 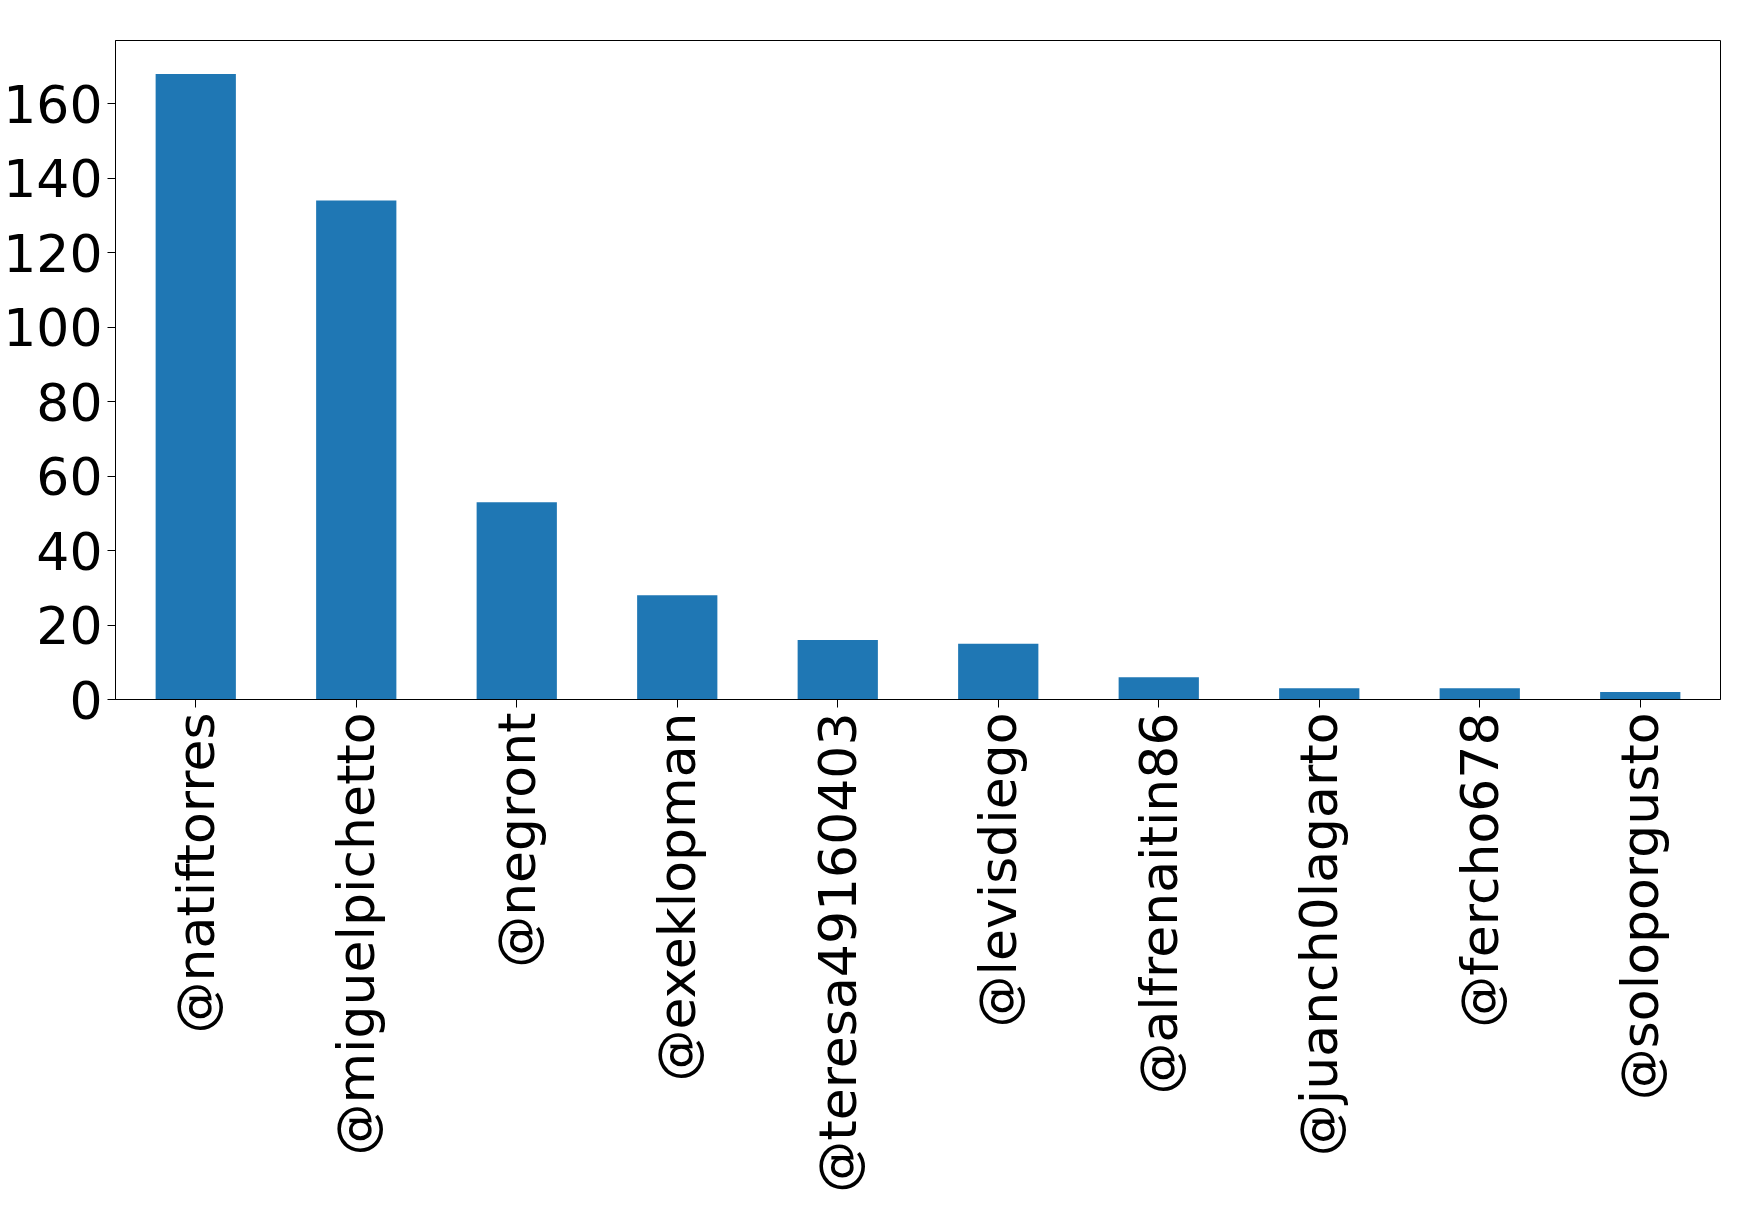 What do you see at coordinates (998, 870) in the screenshot?
I see `x-tick-label: @levisdiego` at bounding box center [998, 870].